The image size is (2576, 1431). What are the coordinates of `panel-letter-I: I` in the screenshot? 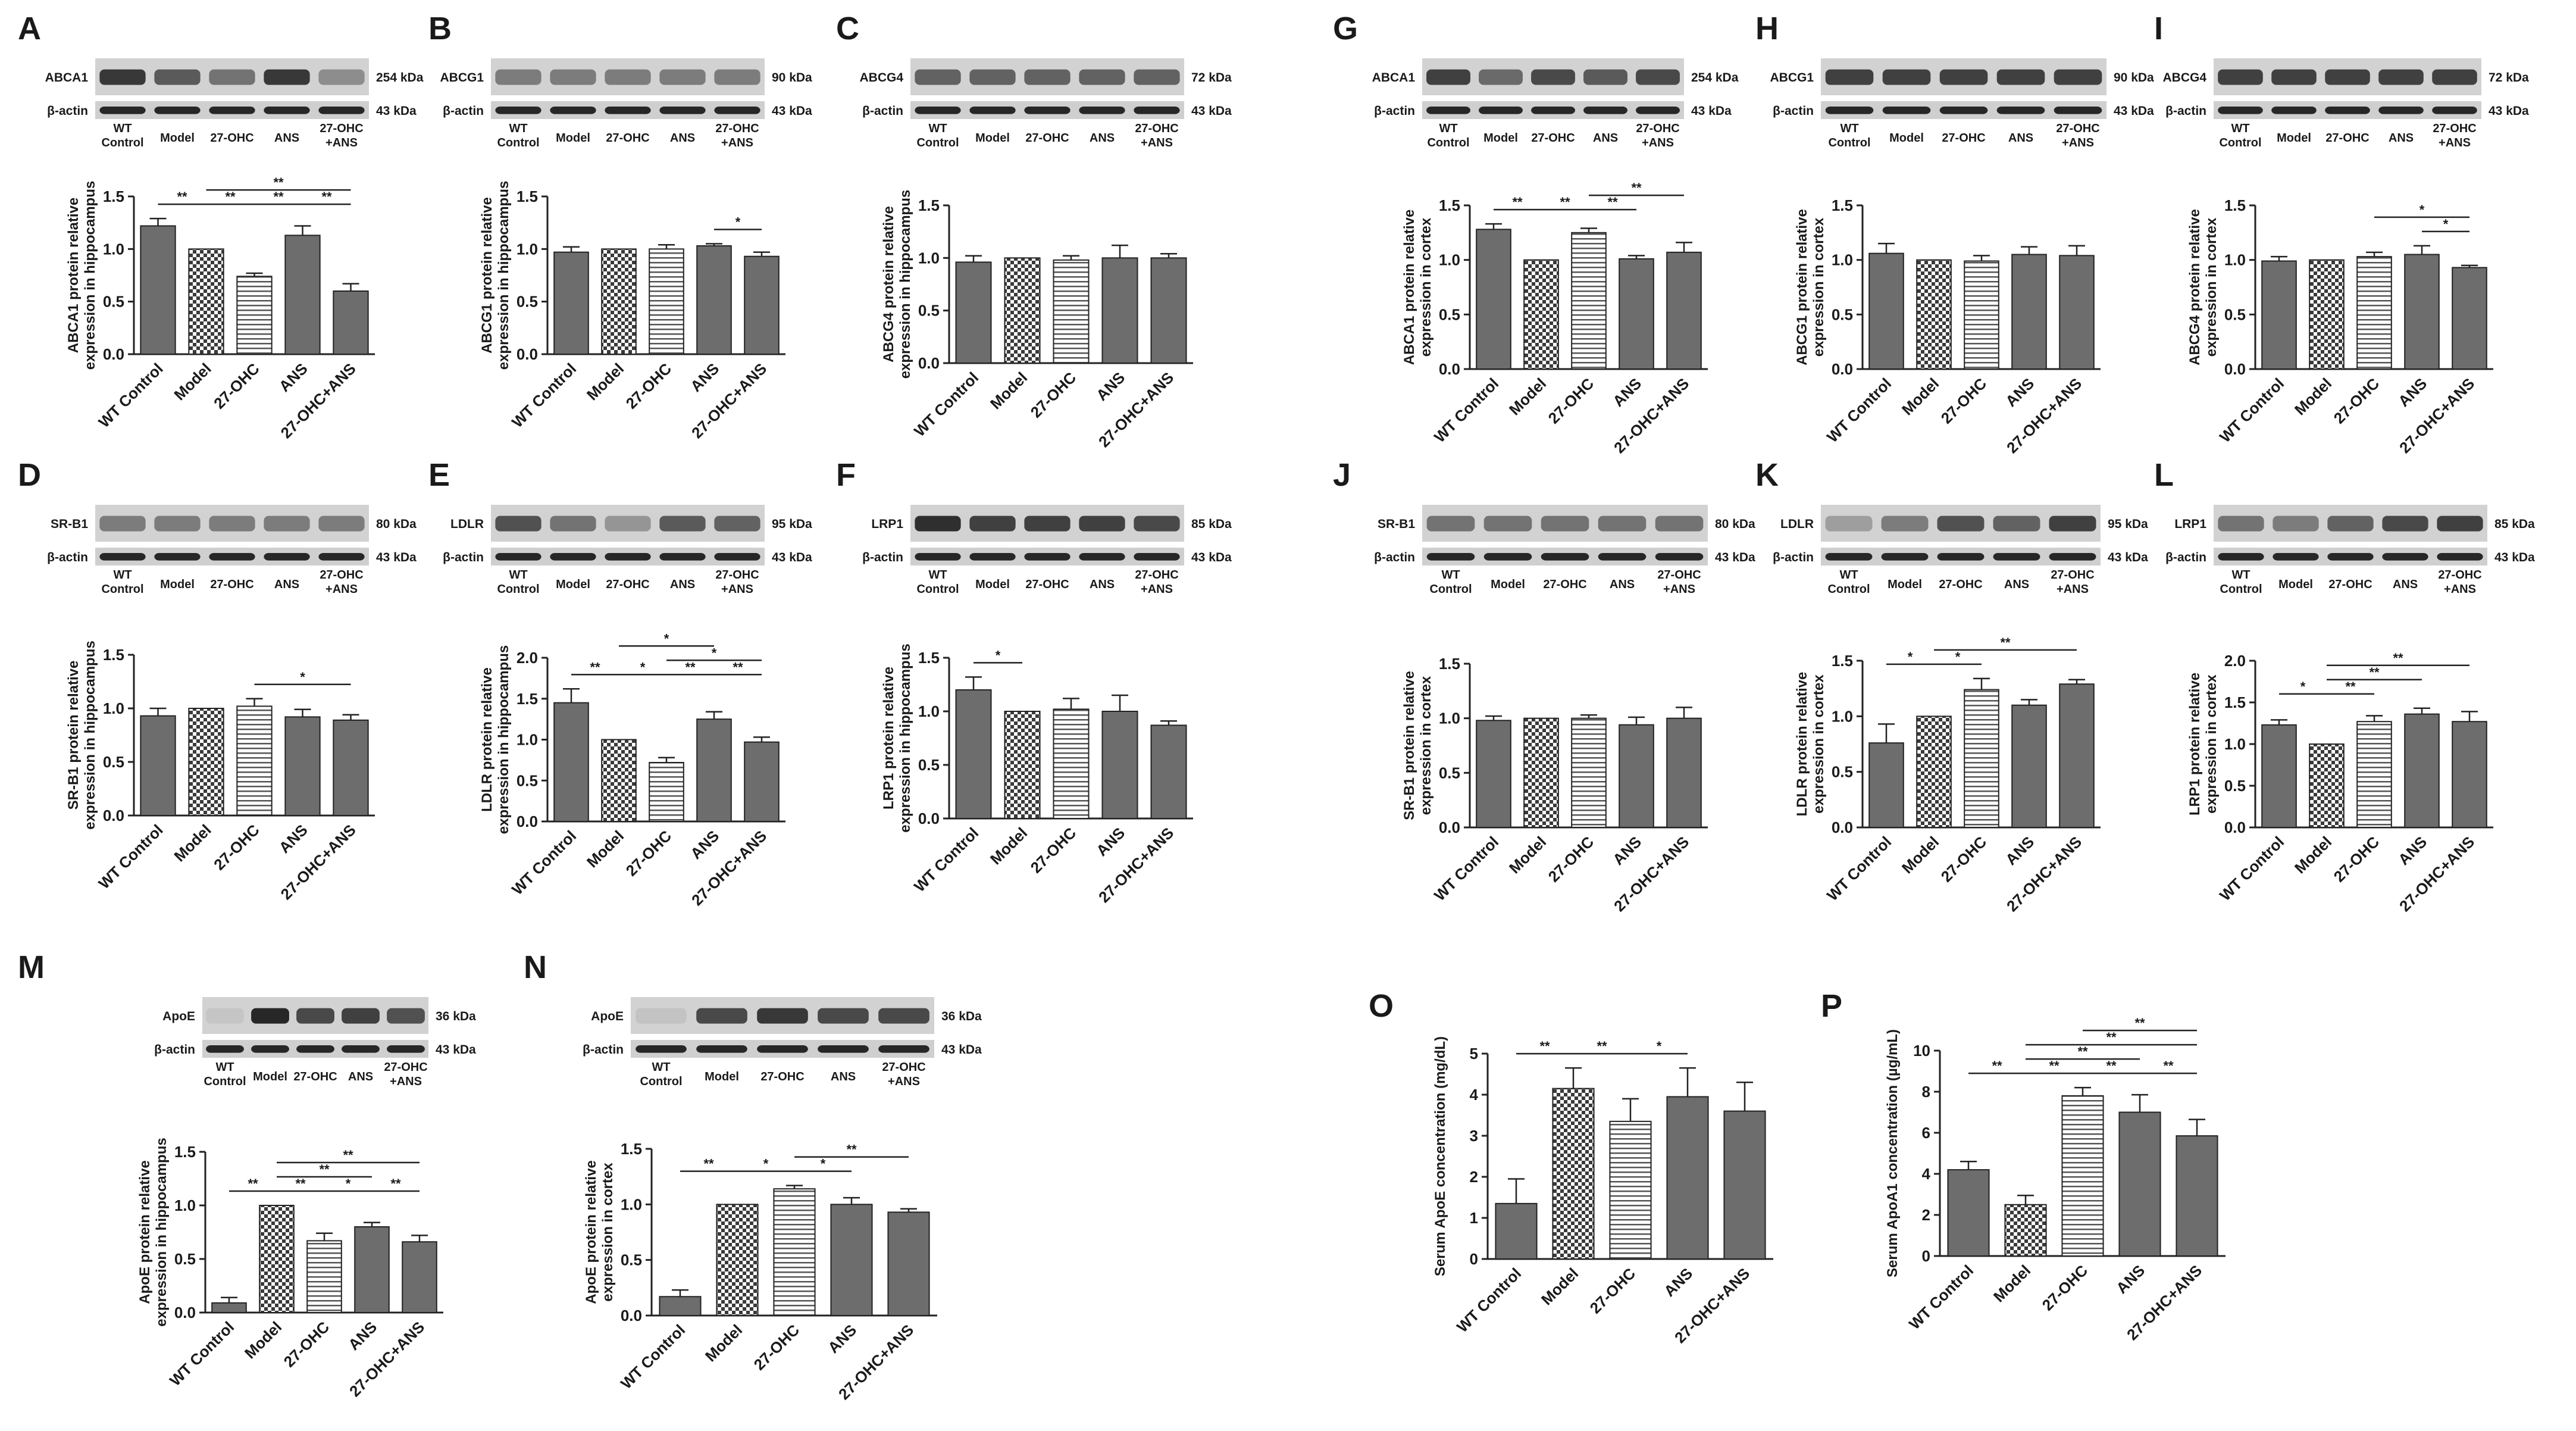 It's located at (2158, 28).